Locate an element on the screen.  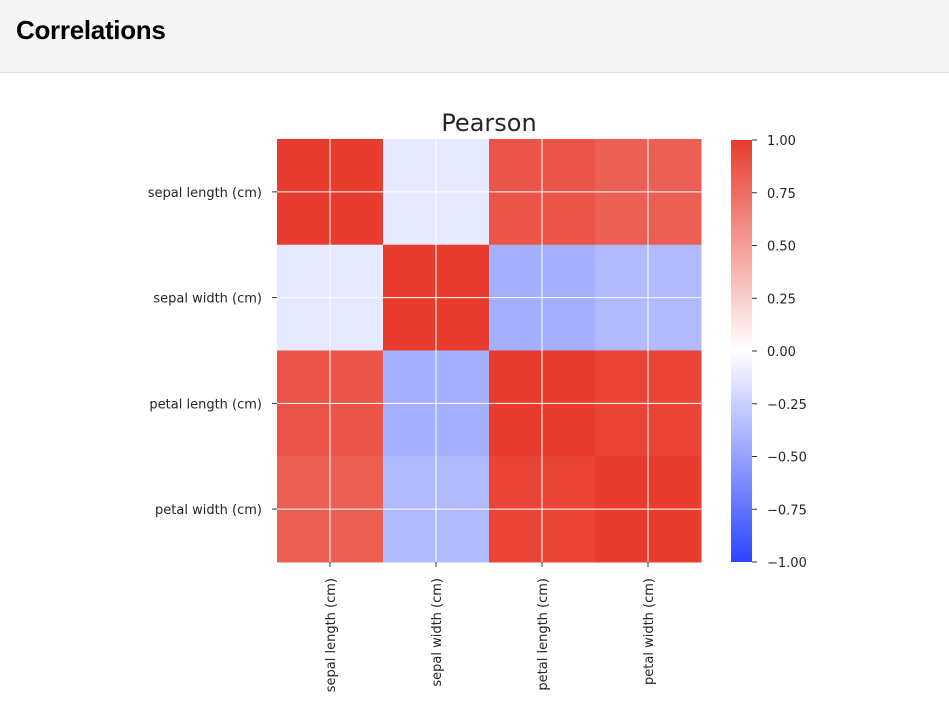
x-tick-label: sepal width (cm) is located at coordinates (437, 632).